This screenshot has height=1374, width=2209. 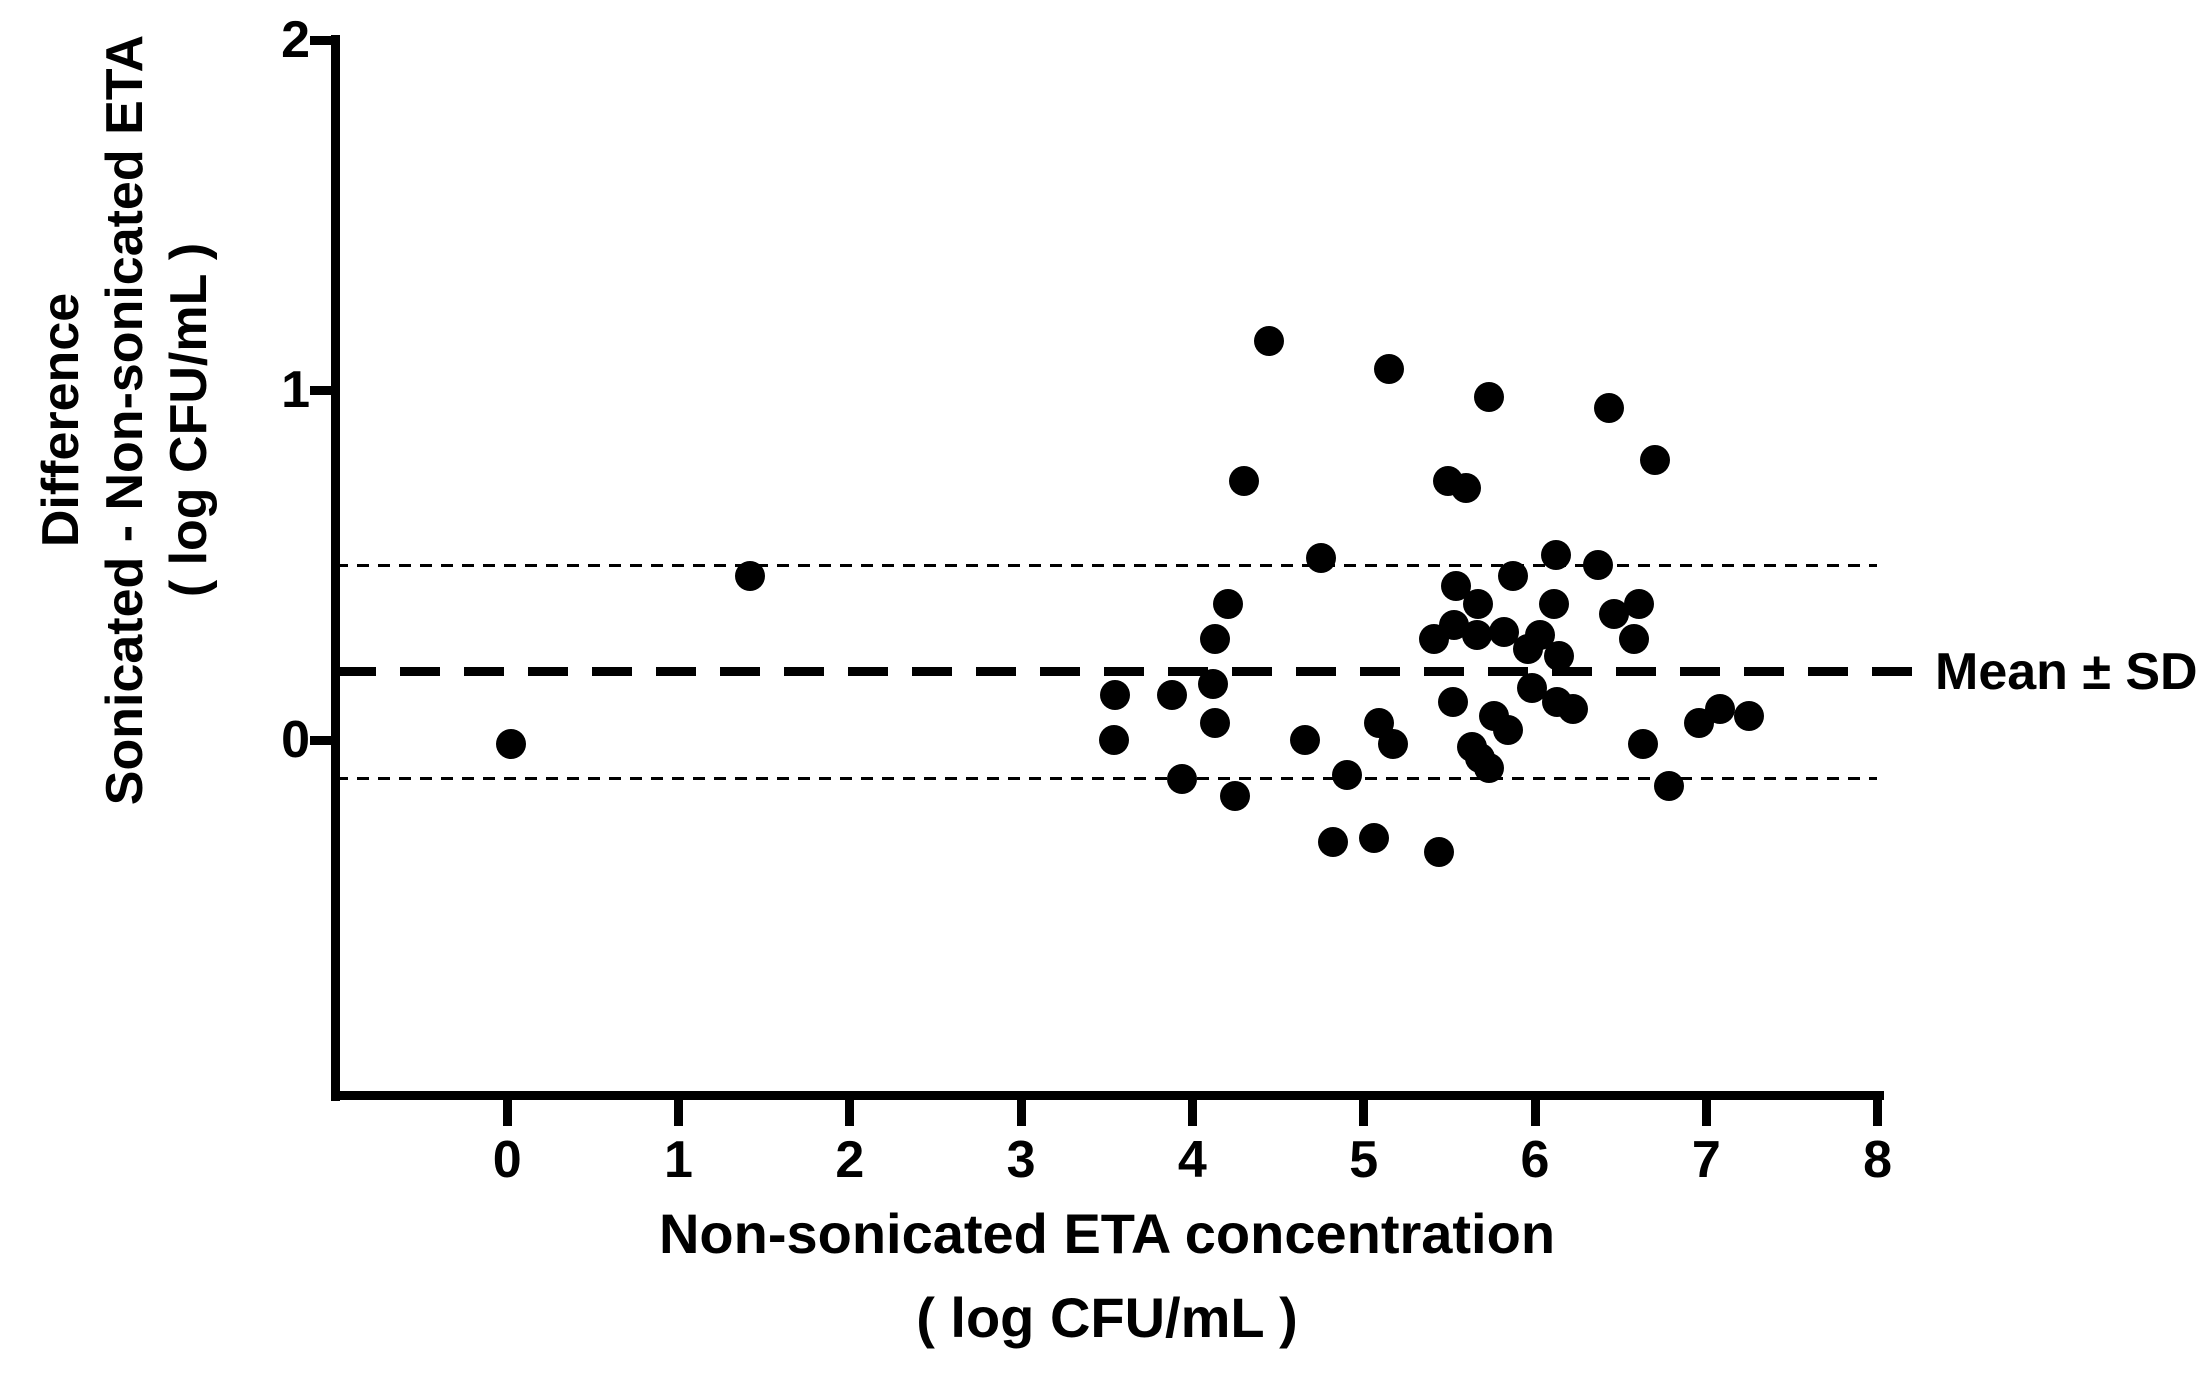 I want to click on y-axis-line, so click(x=335, y=568).